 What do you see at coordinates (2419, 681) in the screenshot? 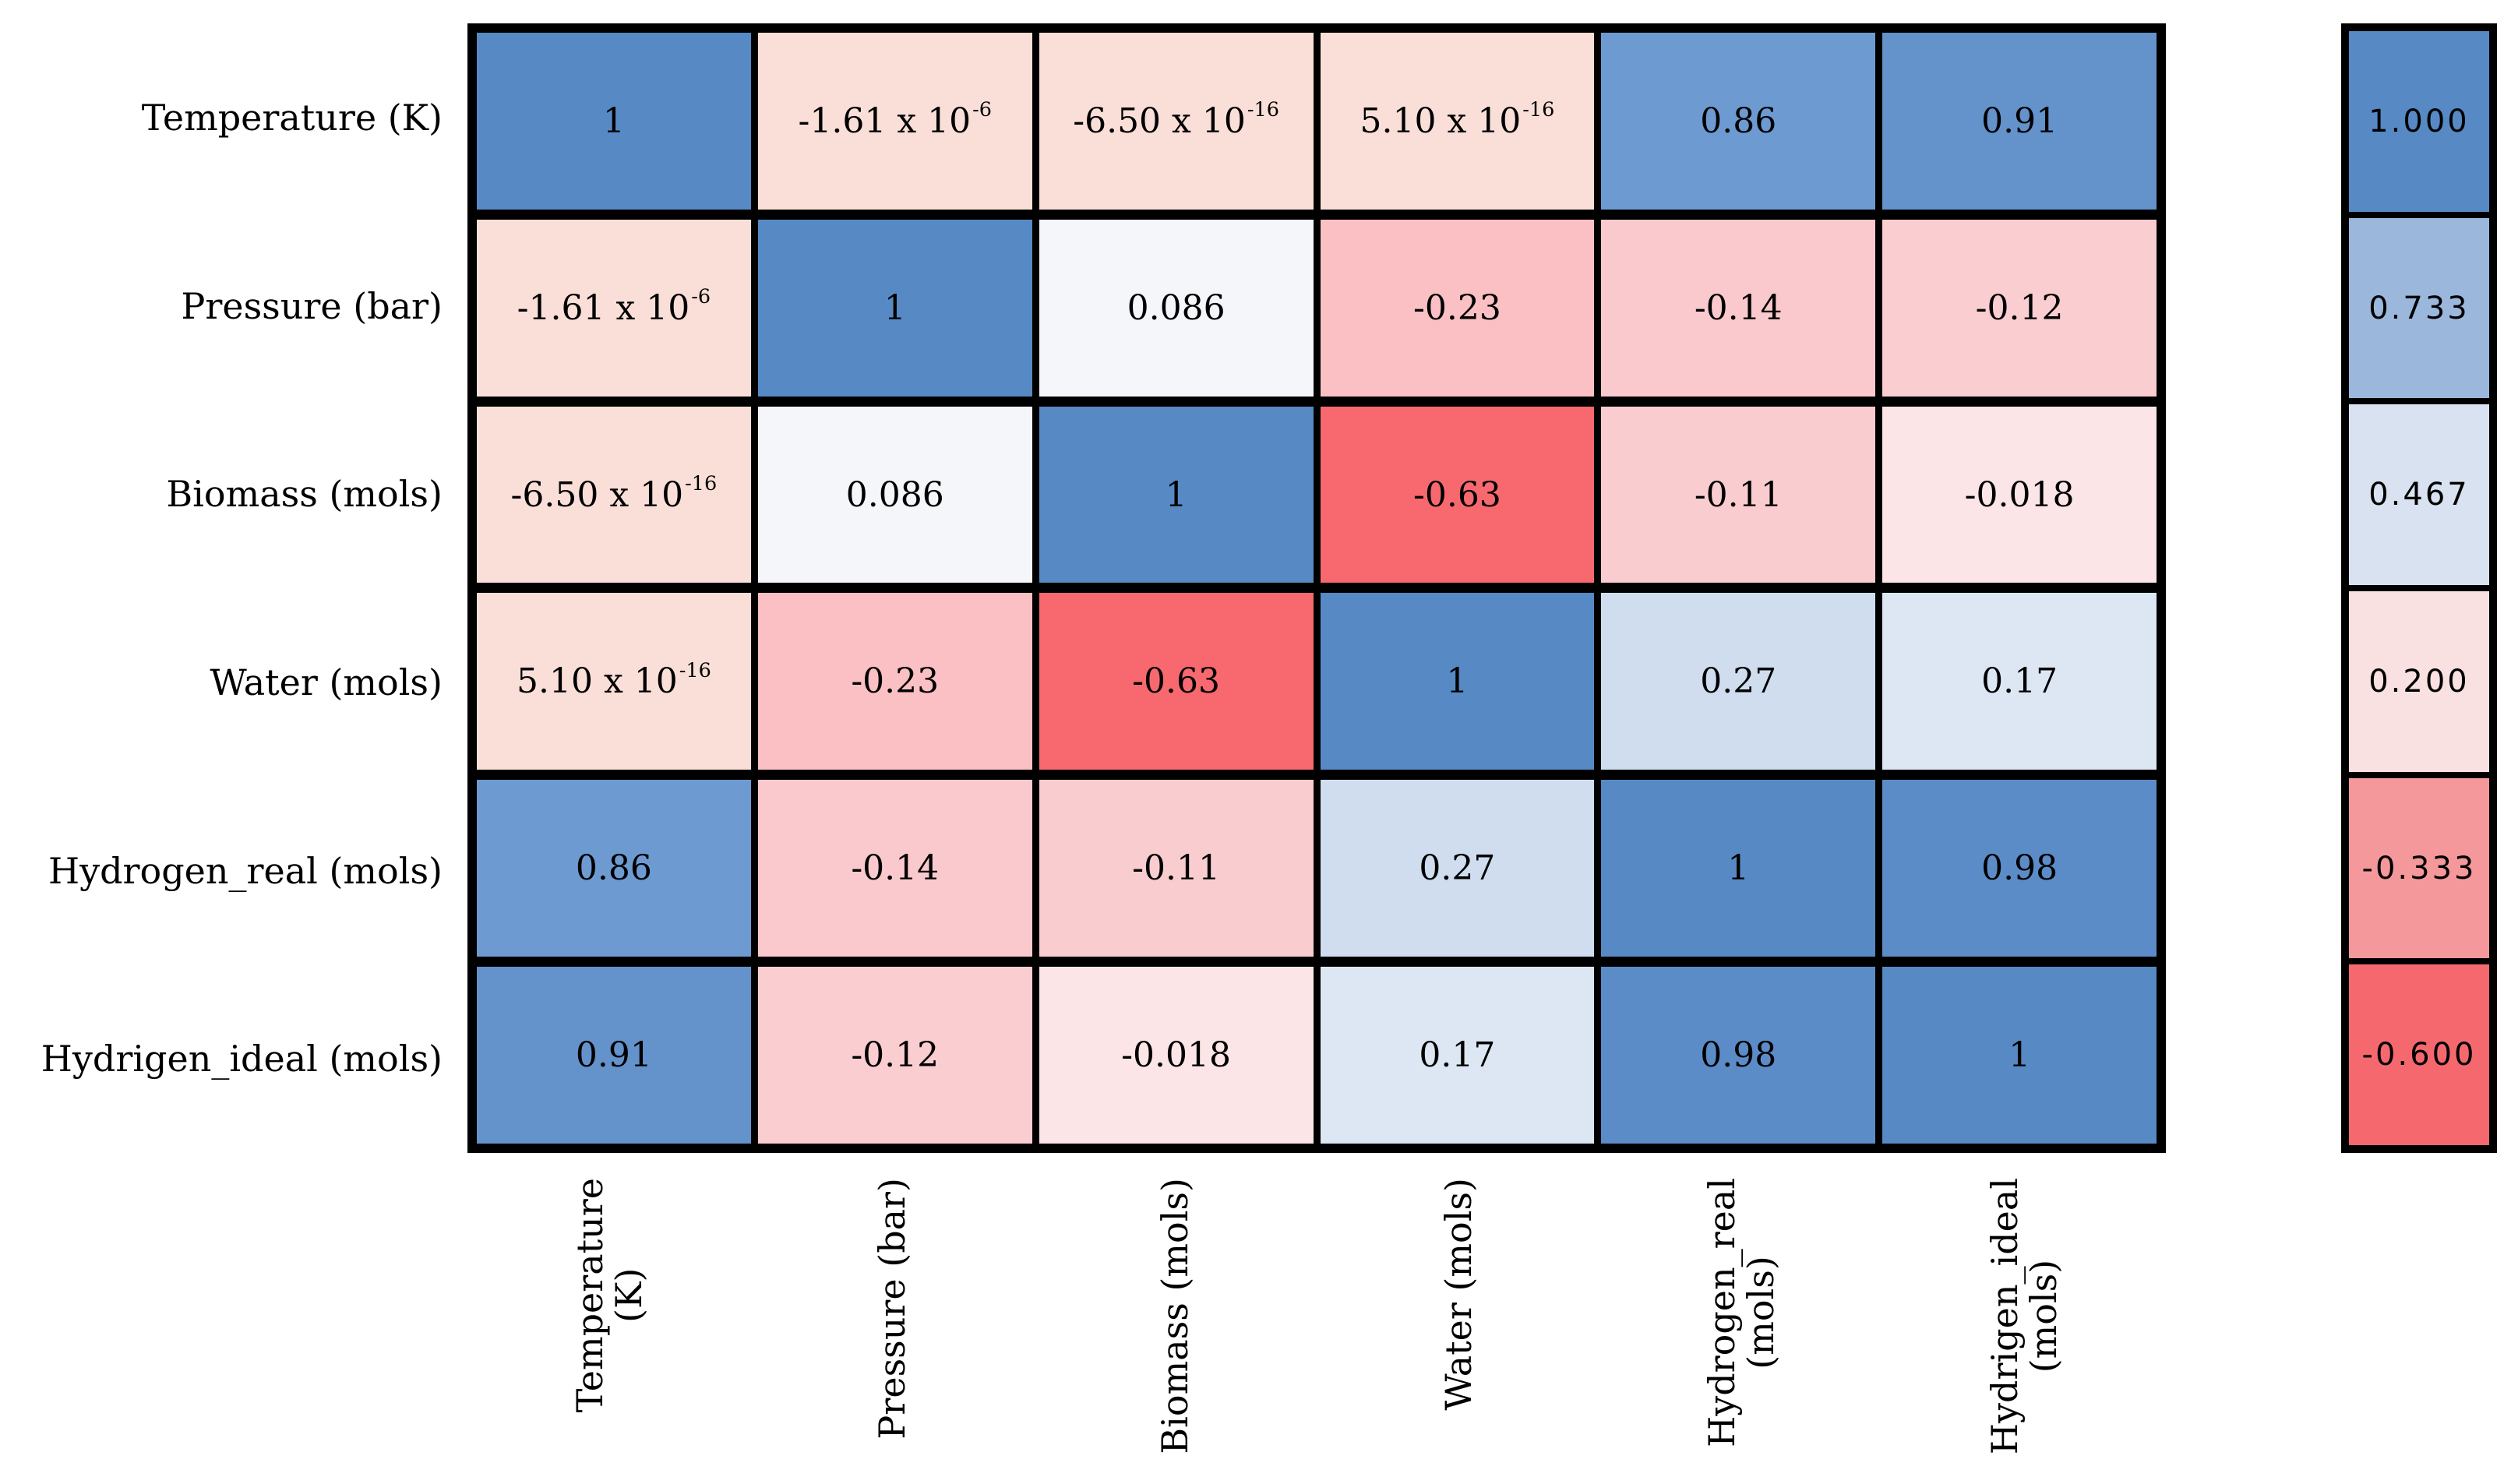
I see `legend-entry: 0.200` at bounding box center [2419, 681].